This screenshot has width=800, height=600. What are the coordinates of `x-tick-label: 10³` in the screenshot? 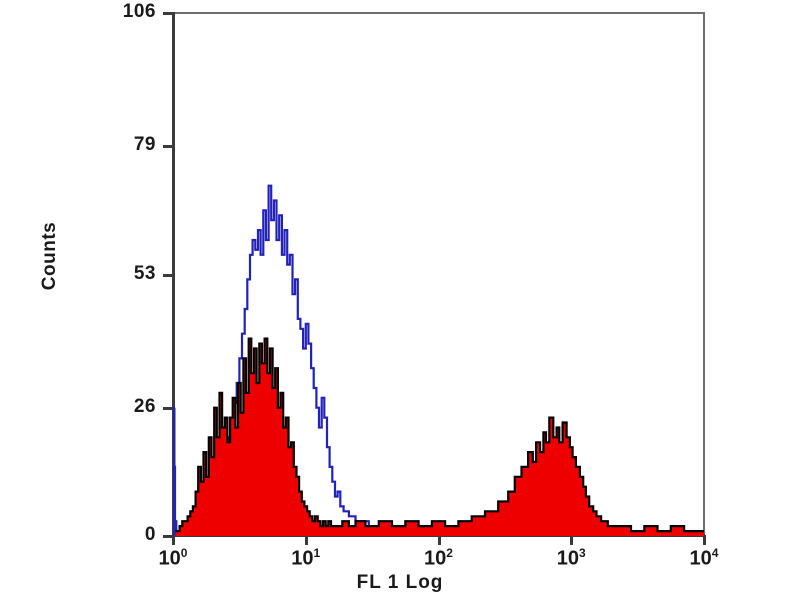 It's located at (571, 558).